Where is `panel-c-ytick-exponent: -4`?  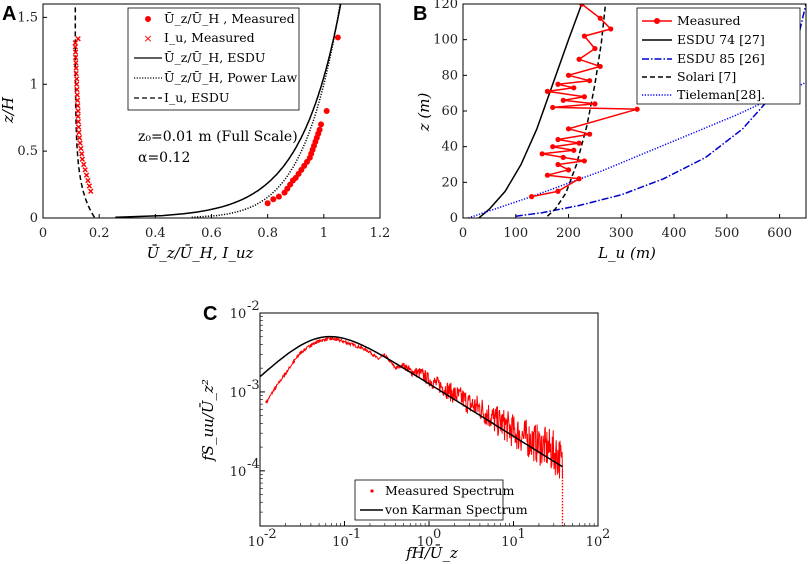
panel-c-ytick-exponent: -4 is located at coordinates (253, 464).